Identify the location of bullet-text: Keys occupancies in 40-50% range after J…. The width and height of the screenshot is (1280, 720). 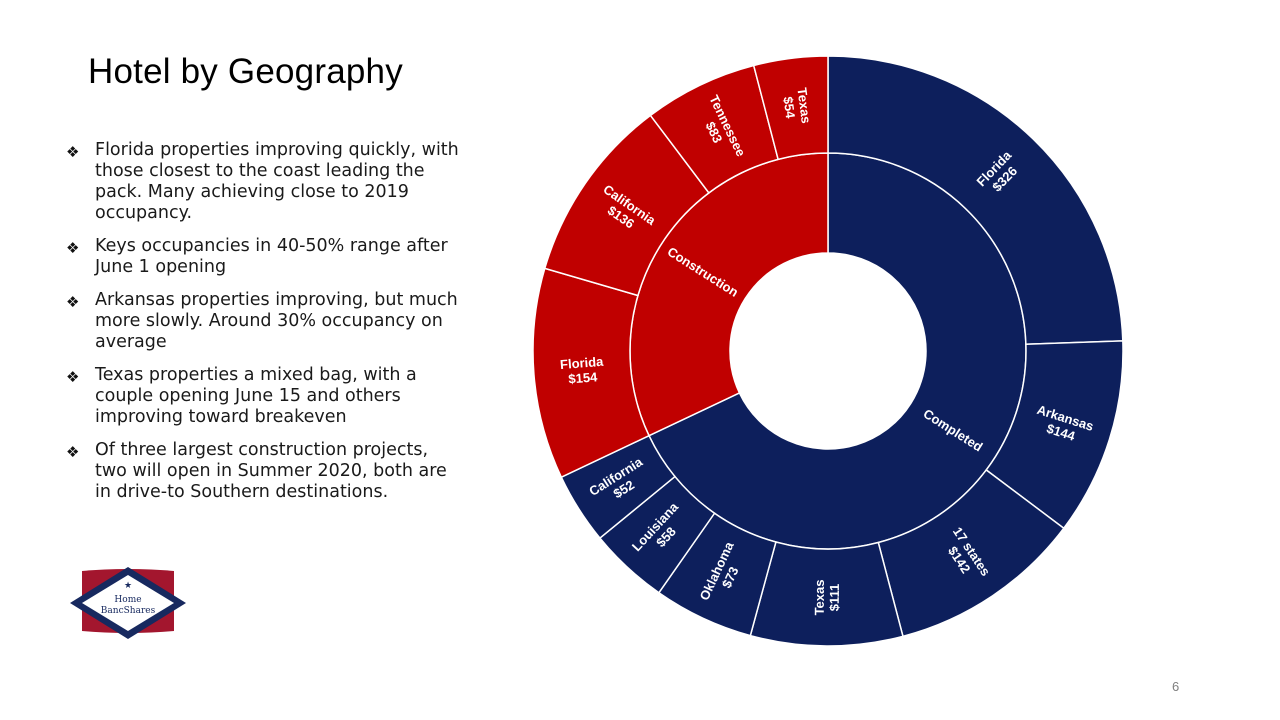
(271, 256).